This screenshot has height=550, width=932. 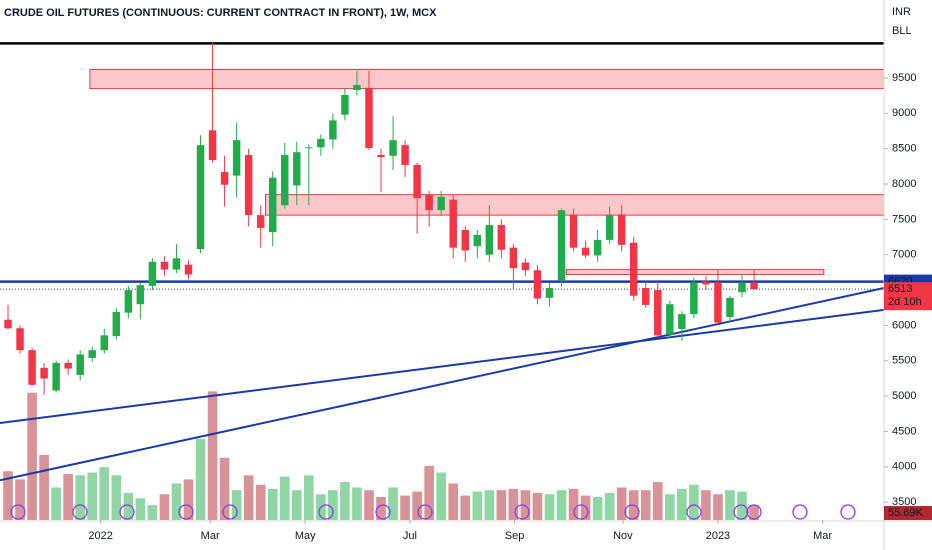 What do you see at coordinates (901, 12) in the screenshot?
I see `currency: INR` at bounding box center [901, 12].